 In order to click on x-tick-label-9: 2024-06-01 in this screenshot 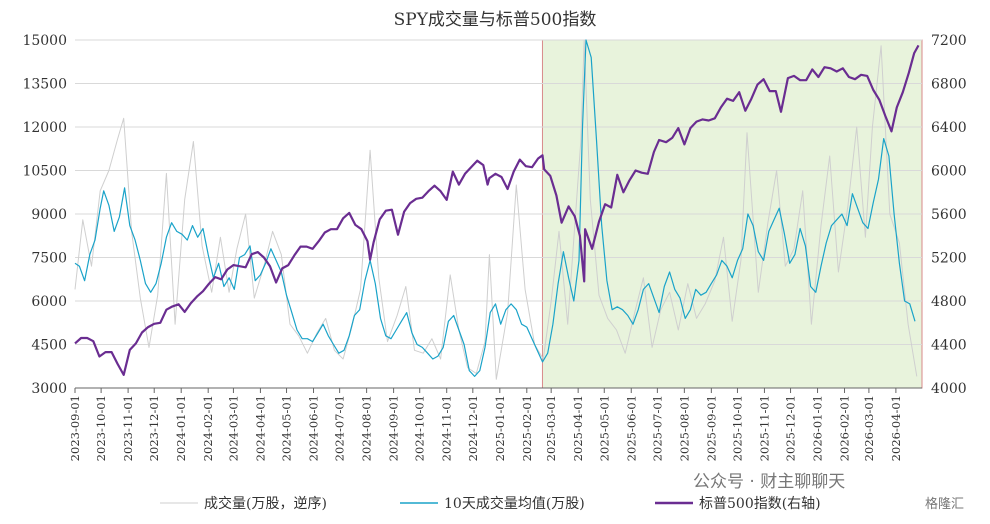, I will do `click(314, 428)`.